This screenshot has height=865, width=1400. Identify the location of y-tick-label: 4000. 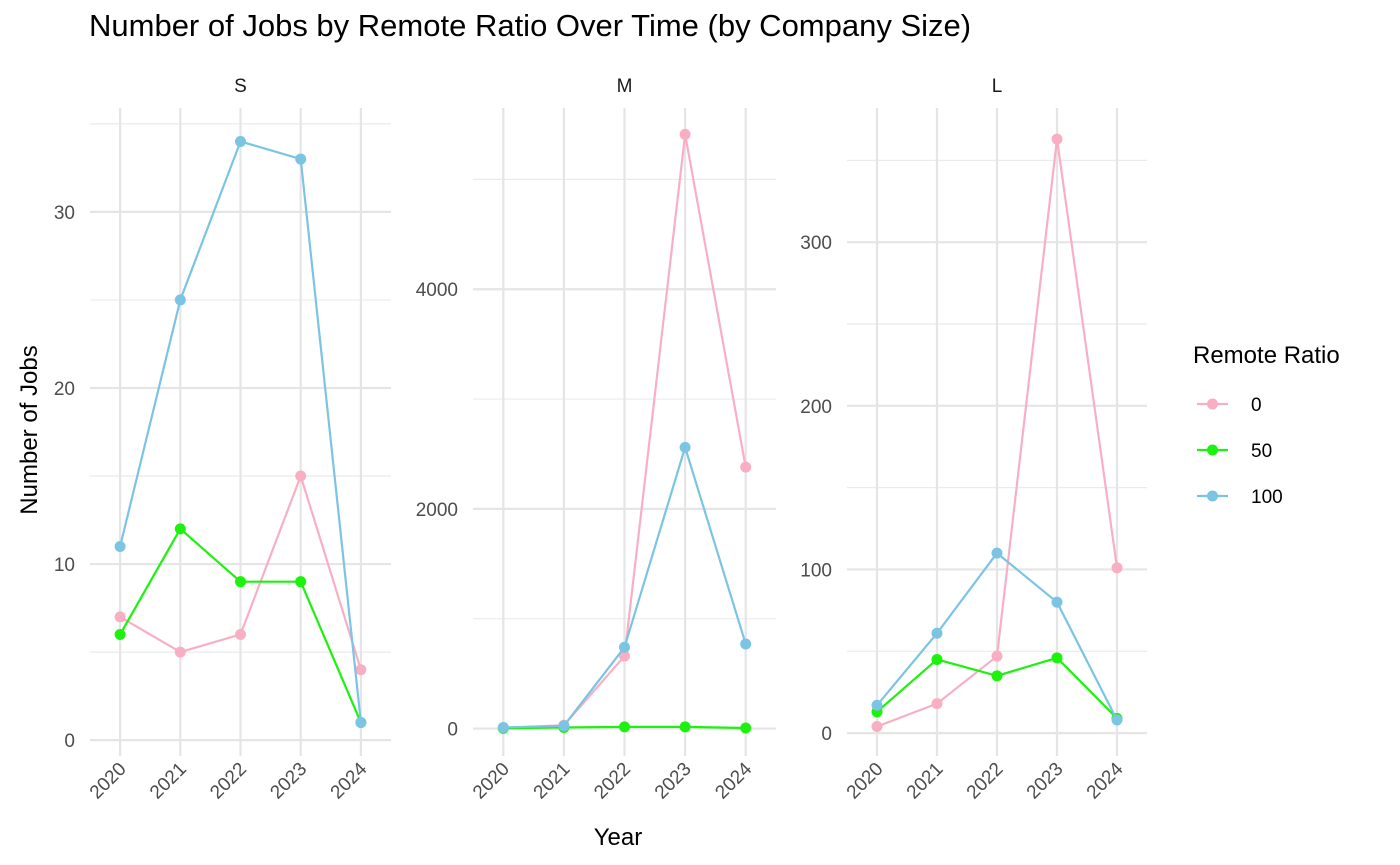
(437, 290).